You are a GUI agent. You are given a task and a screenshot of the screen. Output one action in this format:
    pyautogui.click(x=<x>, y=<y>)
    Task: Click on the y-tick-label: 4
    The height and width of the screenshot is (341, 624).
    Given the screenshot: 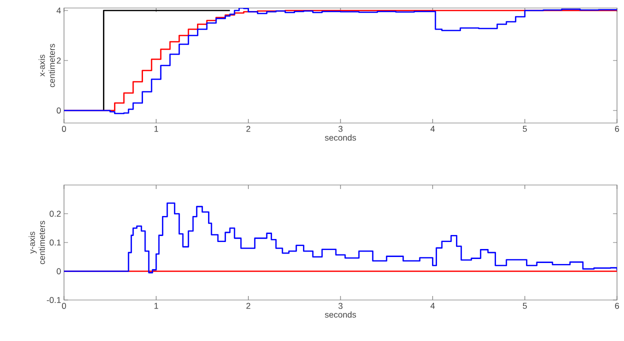 What is the action you would take?
    pyautogui.click(x=58, y=11)
    